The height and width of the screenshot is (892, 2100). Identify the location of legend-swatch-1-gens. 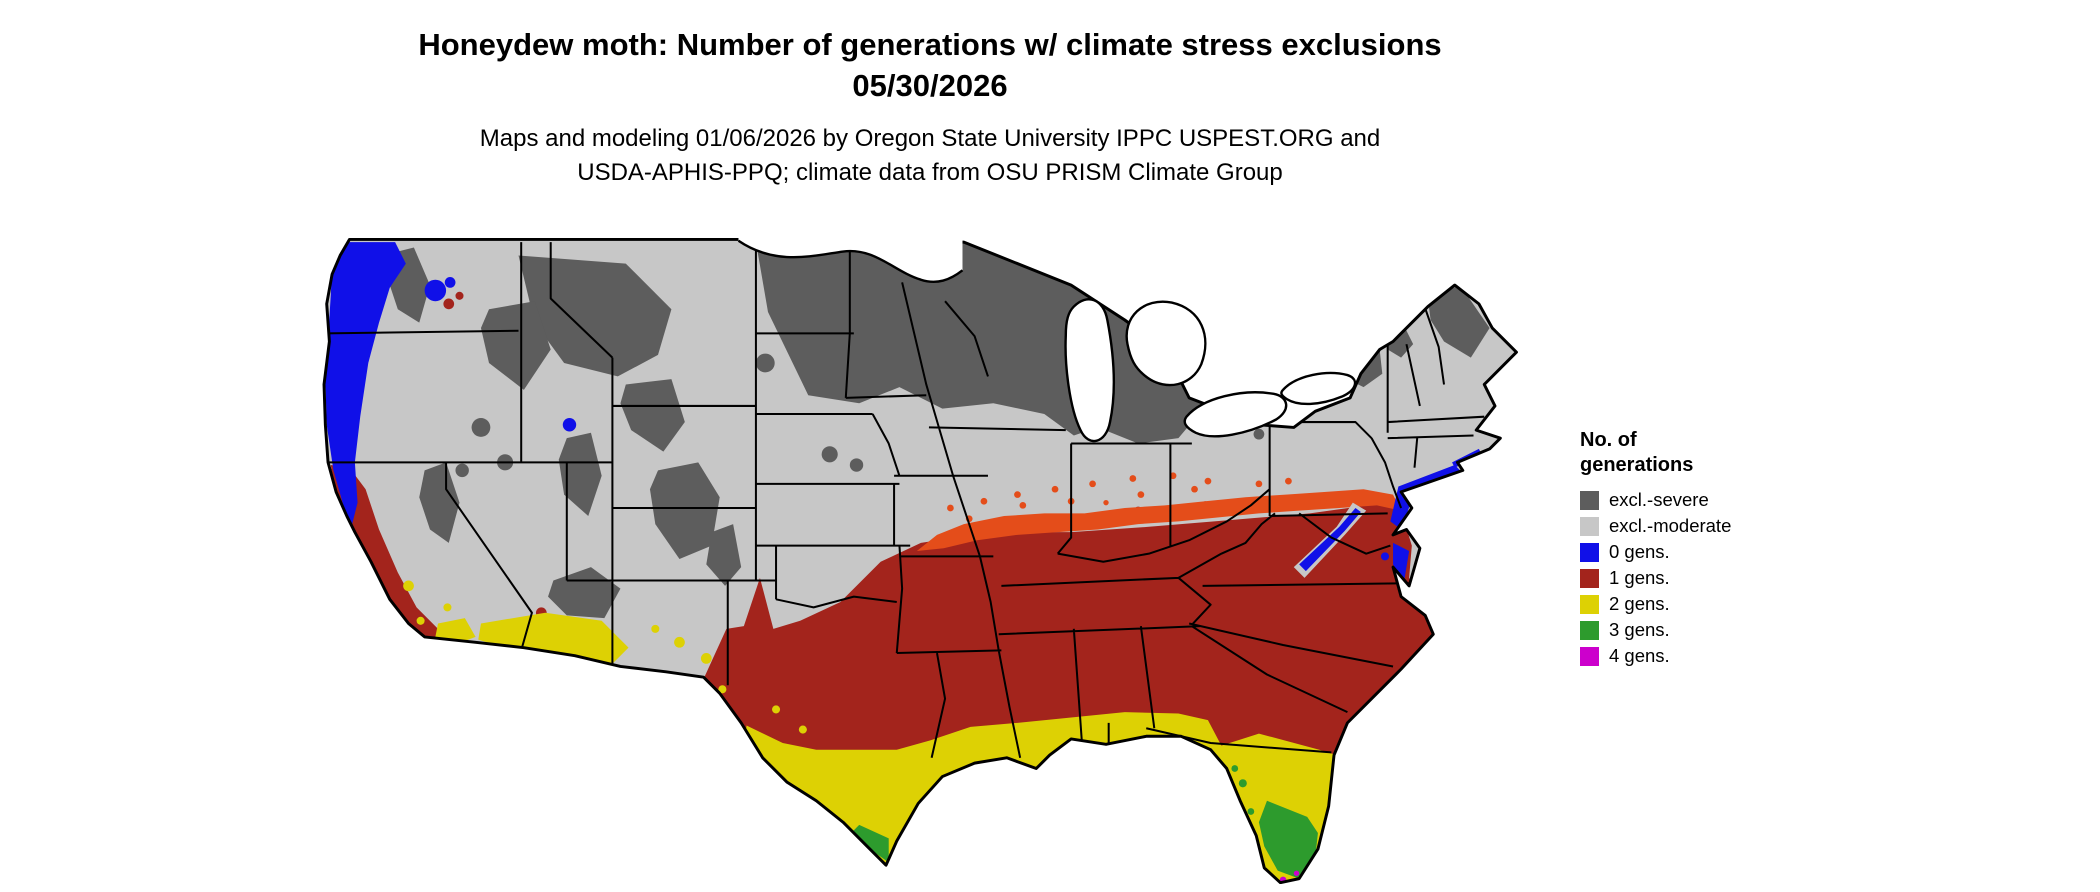
(1589, 578).